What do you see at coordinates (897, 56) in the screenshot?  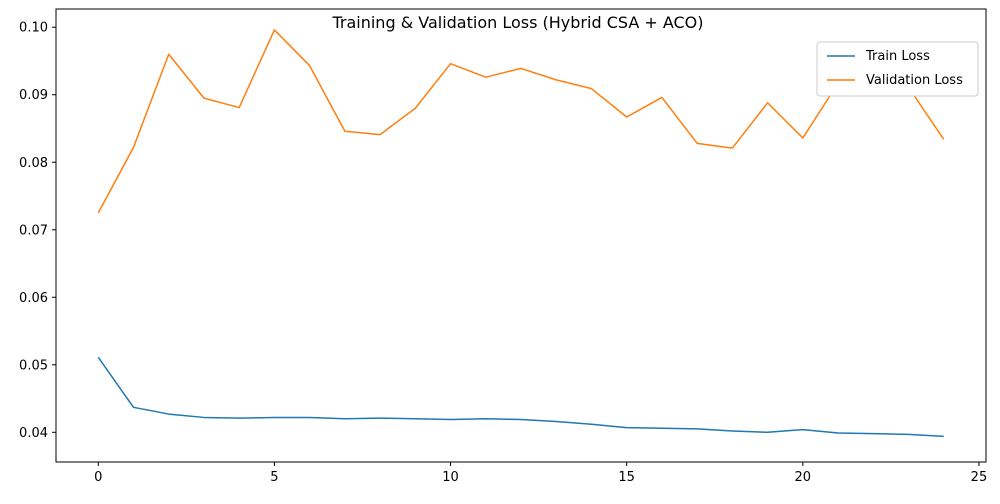 I see `legend-label-train-loss: Train Loss` at bounding box center [897, 56].